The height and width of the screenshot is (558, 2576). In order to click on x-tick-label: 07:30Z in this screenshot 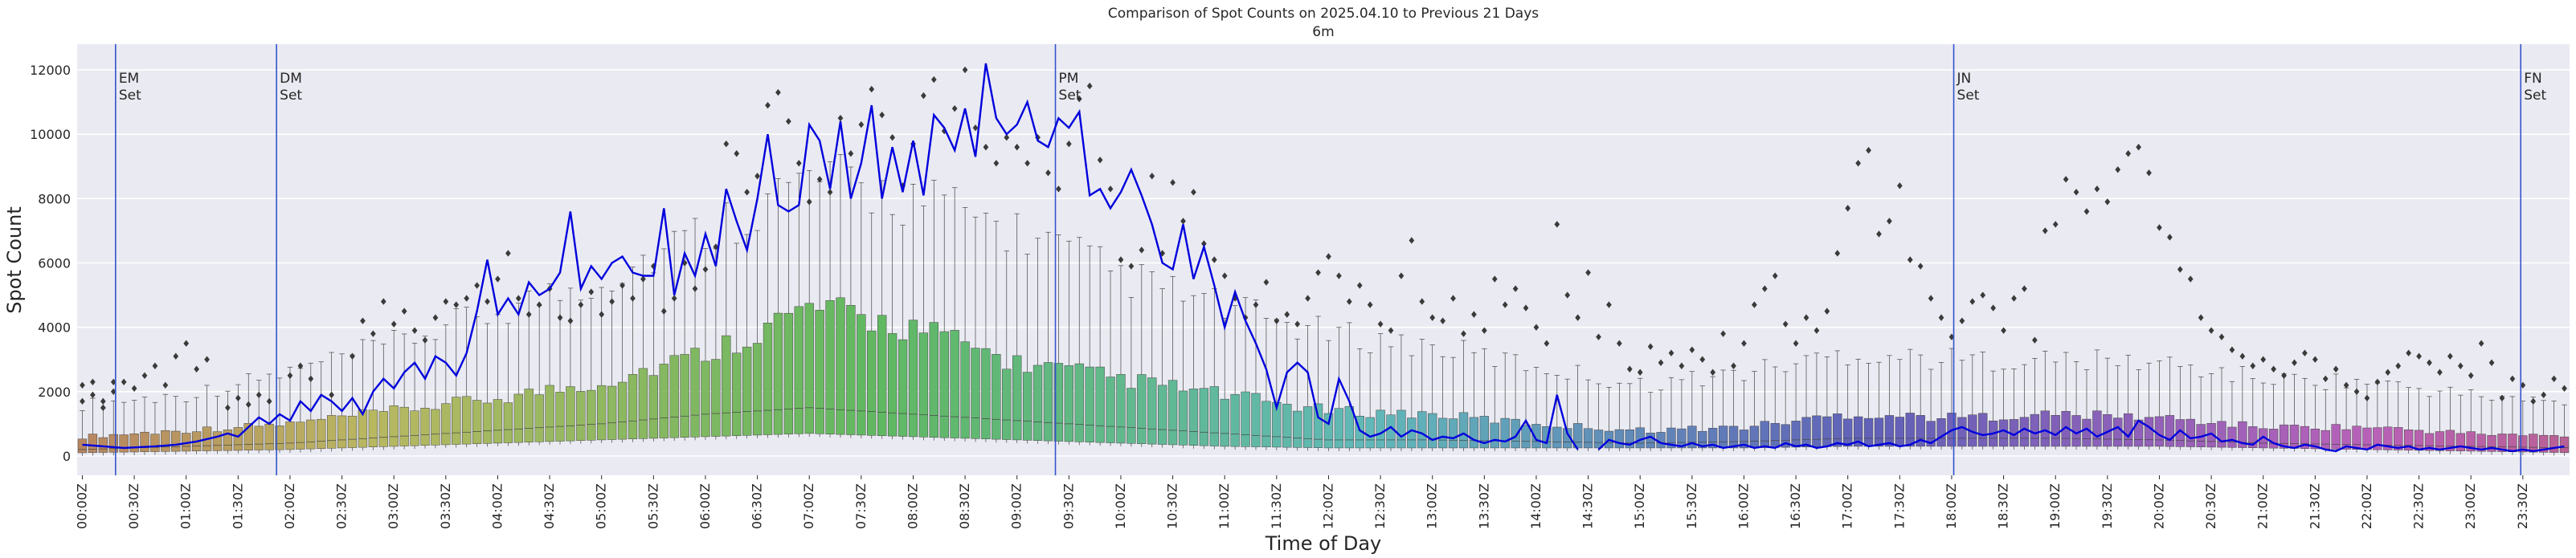, I will do `click(861, 506)`.